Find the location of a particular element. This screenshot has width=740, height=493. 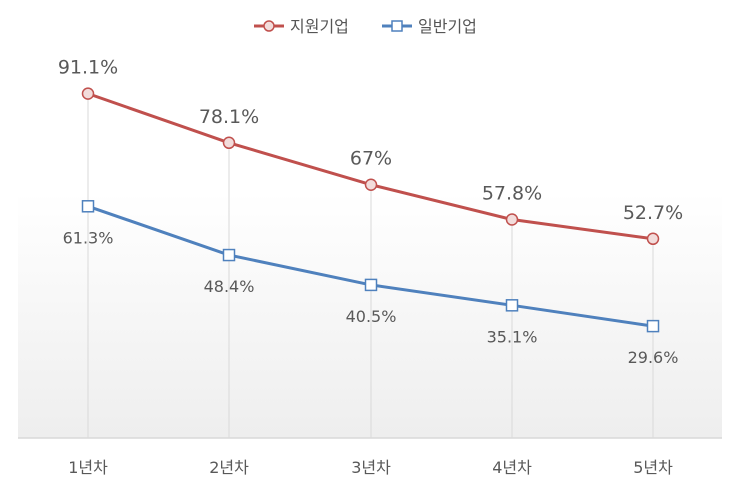

legend-label-series-2: 일반기업 is located at coordinates (447, 26).